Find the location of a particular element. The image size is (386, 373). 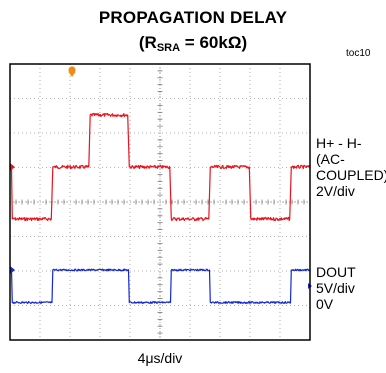

trace1-label-line1: H+ - H- is located at coordinates (339, 143).